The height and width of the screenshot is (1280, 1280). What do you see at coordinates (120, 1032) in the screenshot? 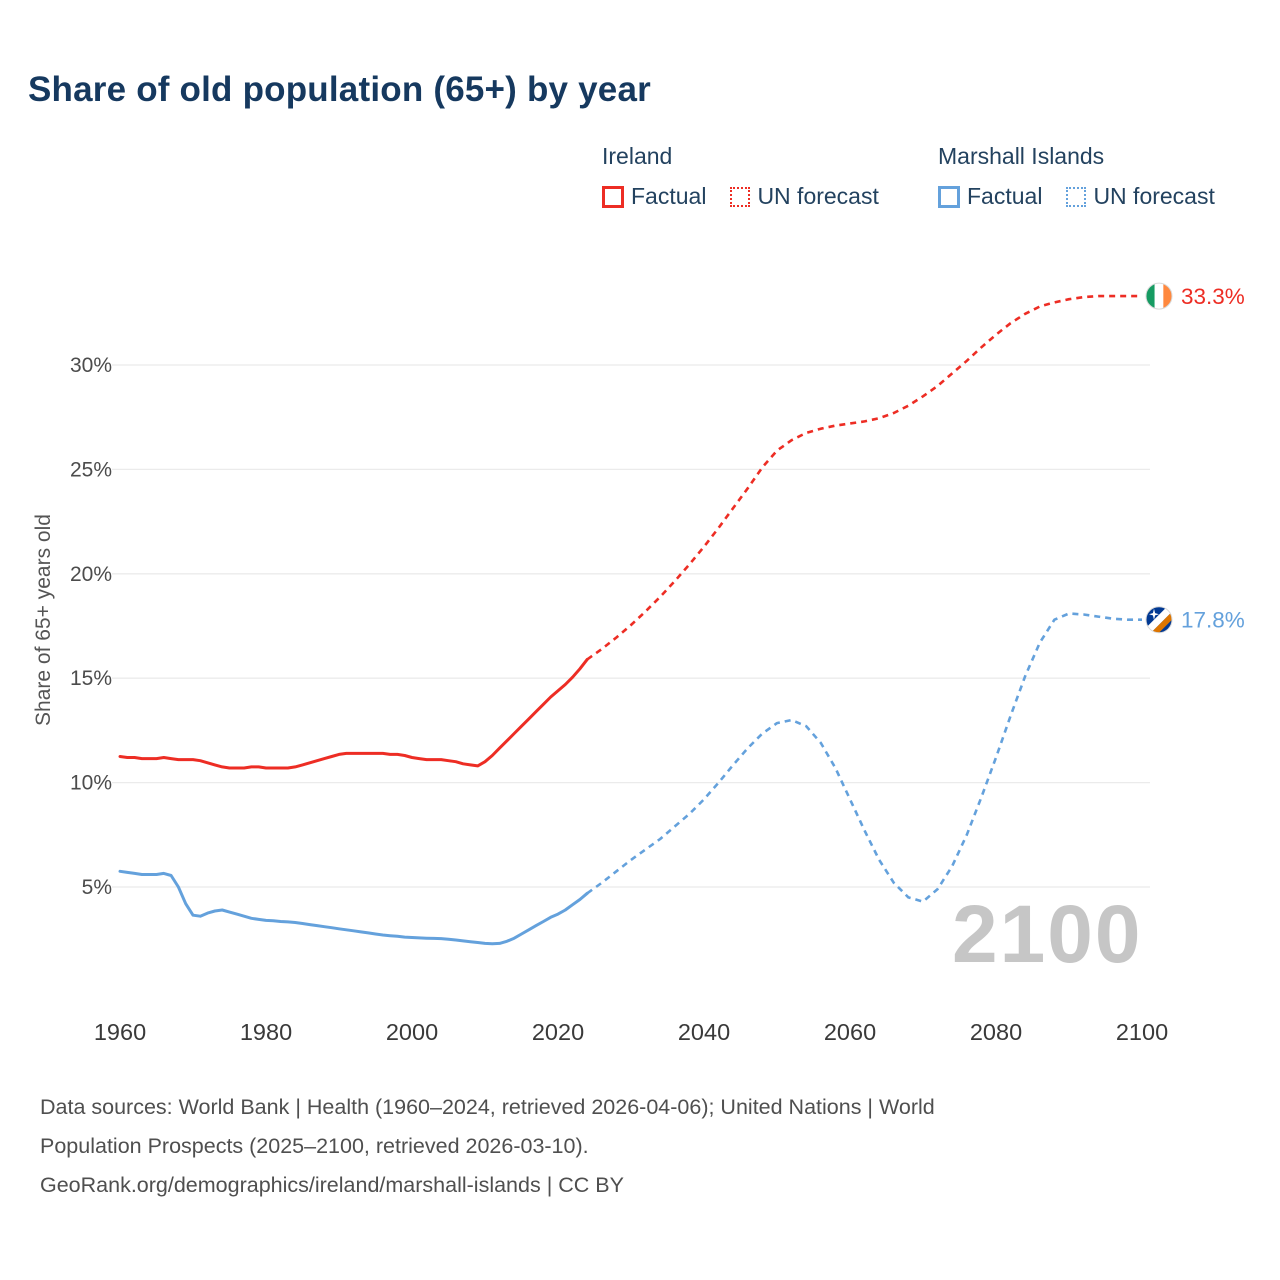
I see `x-tick-label: 1960` at bounding box center [120, 1032].